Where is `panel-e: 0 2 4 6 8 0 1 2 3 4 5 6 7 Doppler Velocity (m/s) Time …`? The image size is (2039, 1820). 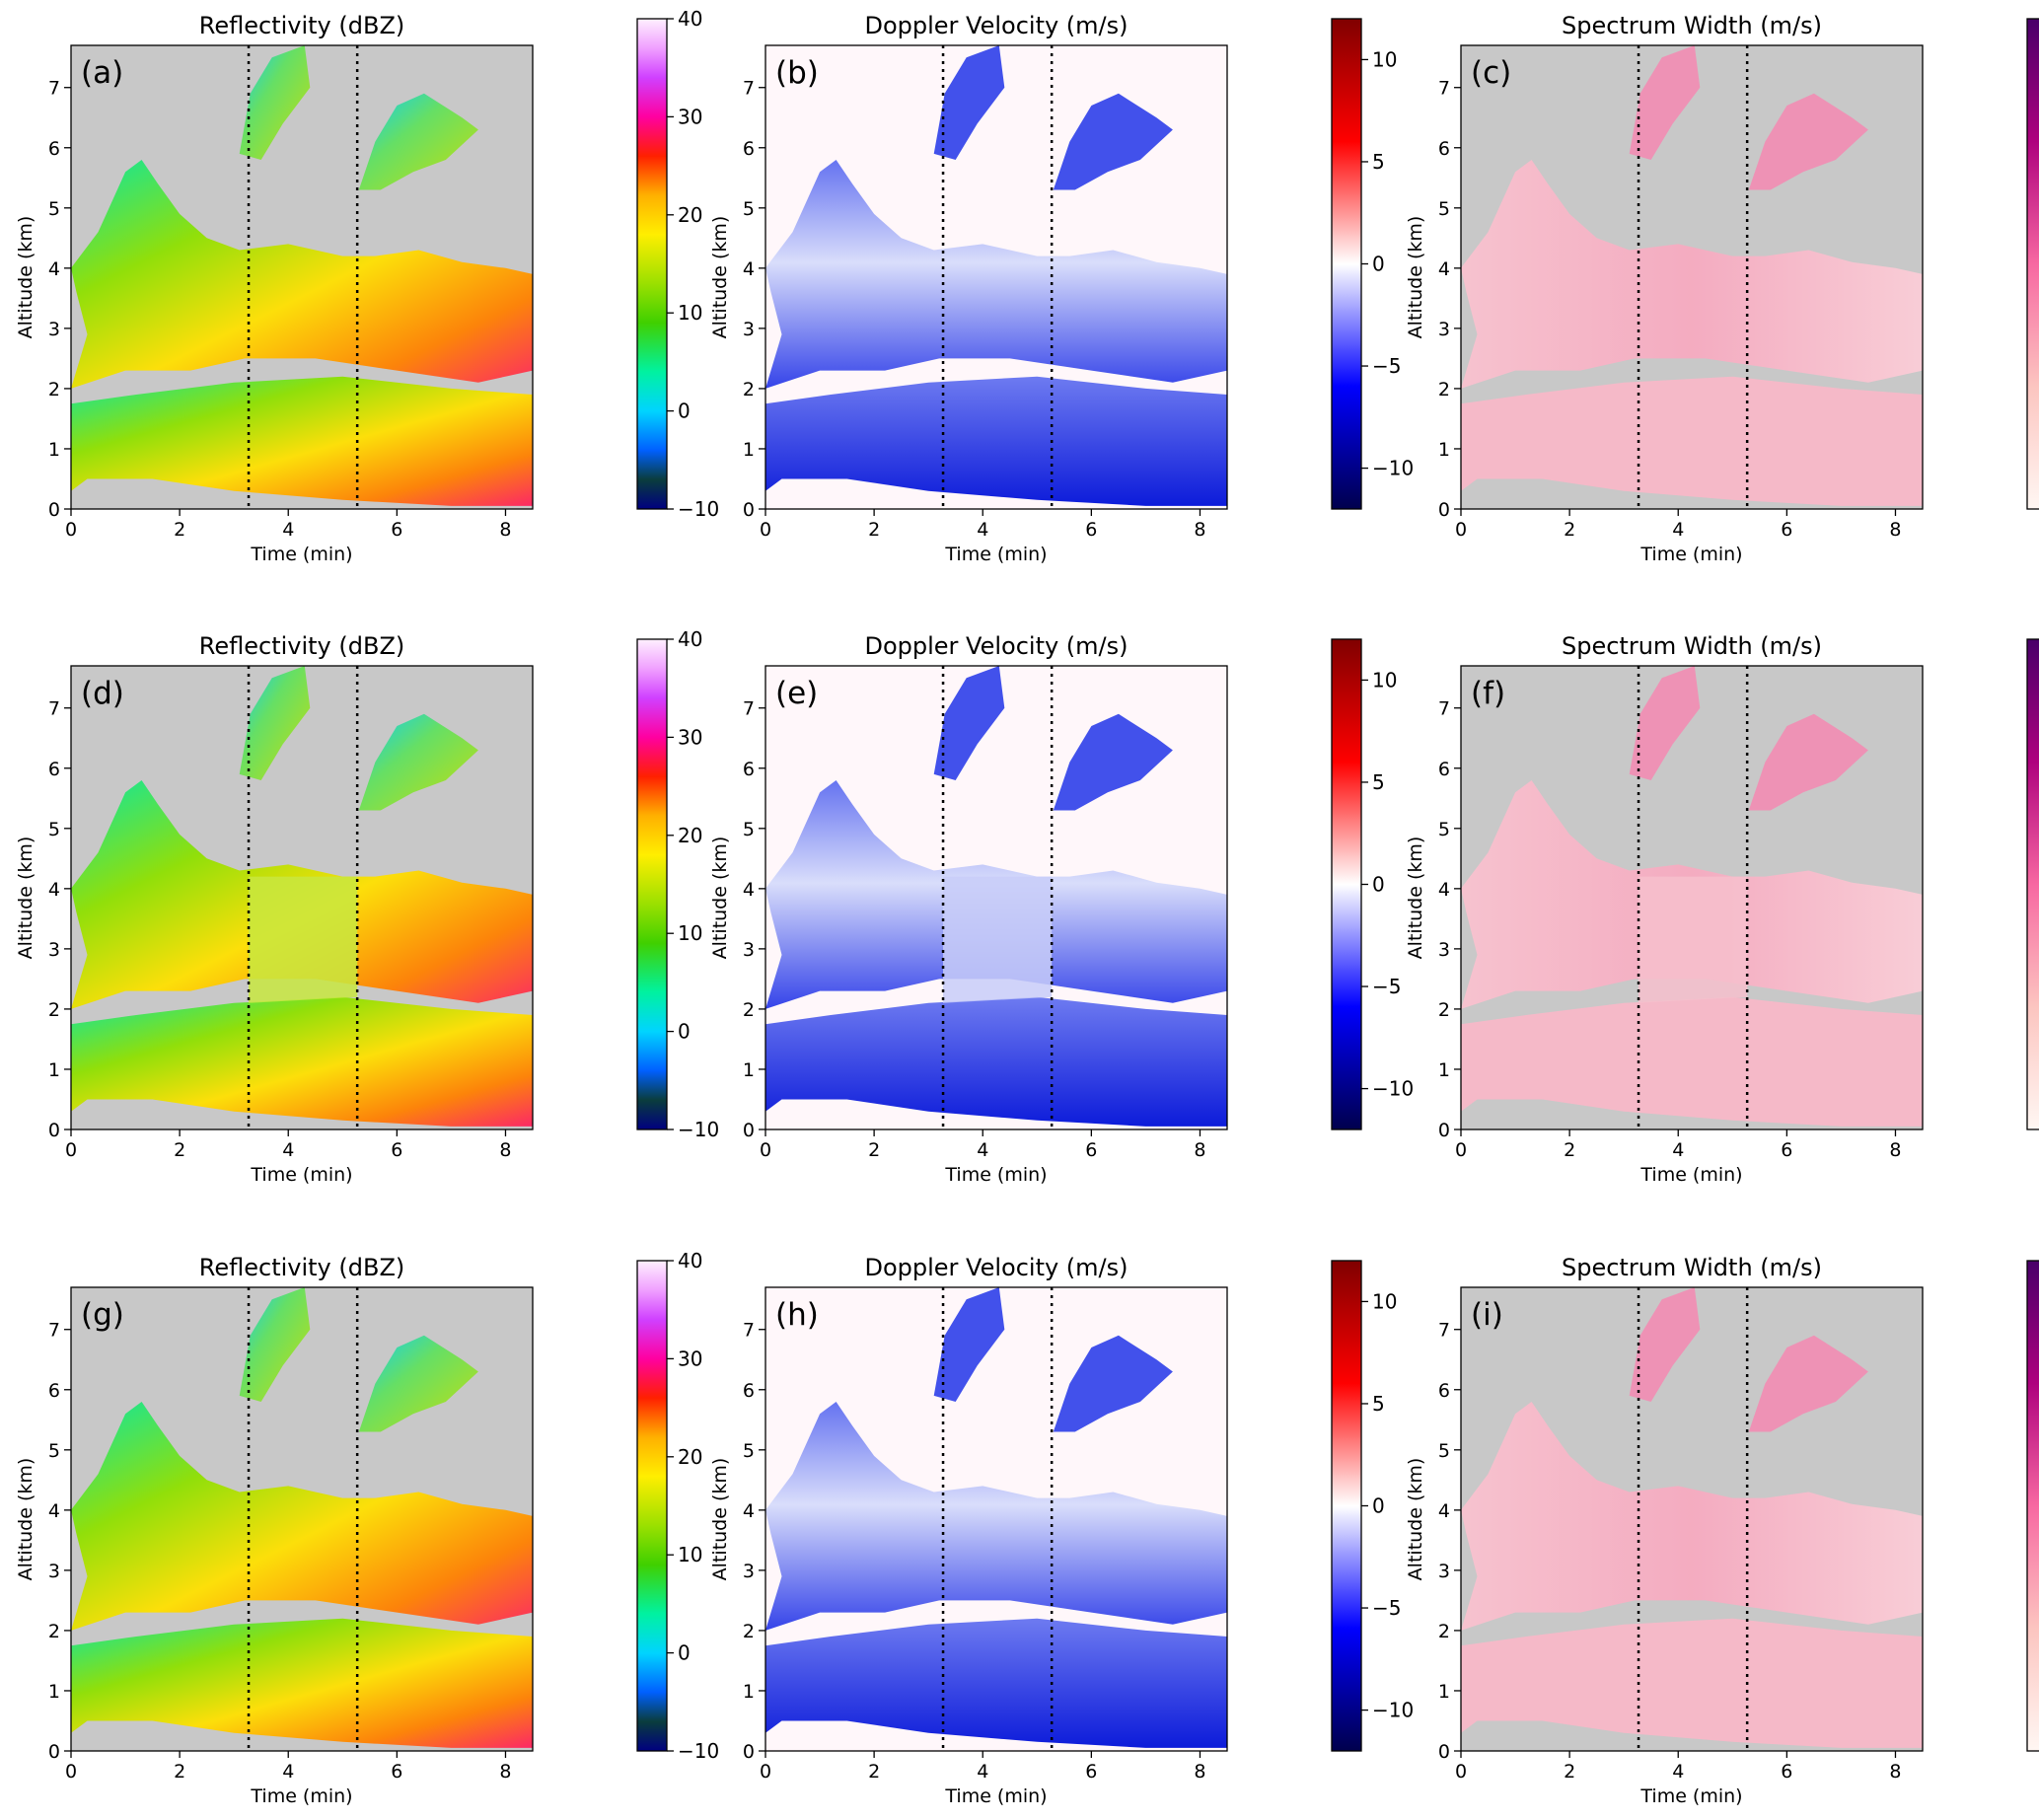
panel-e: 0 2 4 6 8 0 1 2 3 4 5 6 7 Doppler Velocity (m/s) Time … is located at coordinates (1061, 909).